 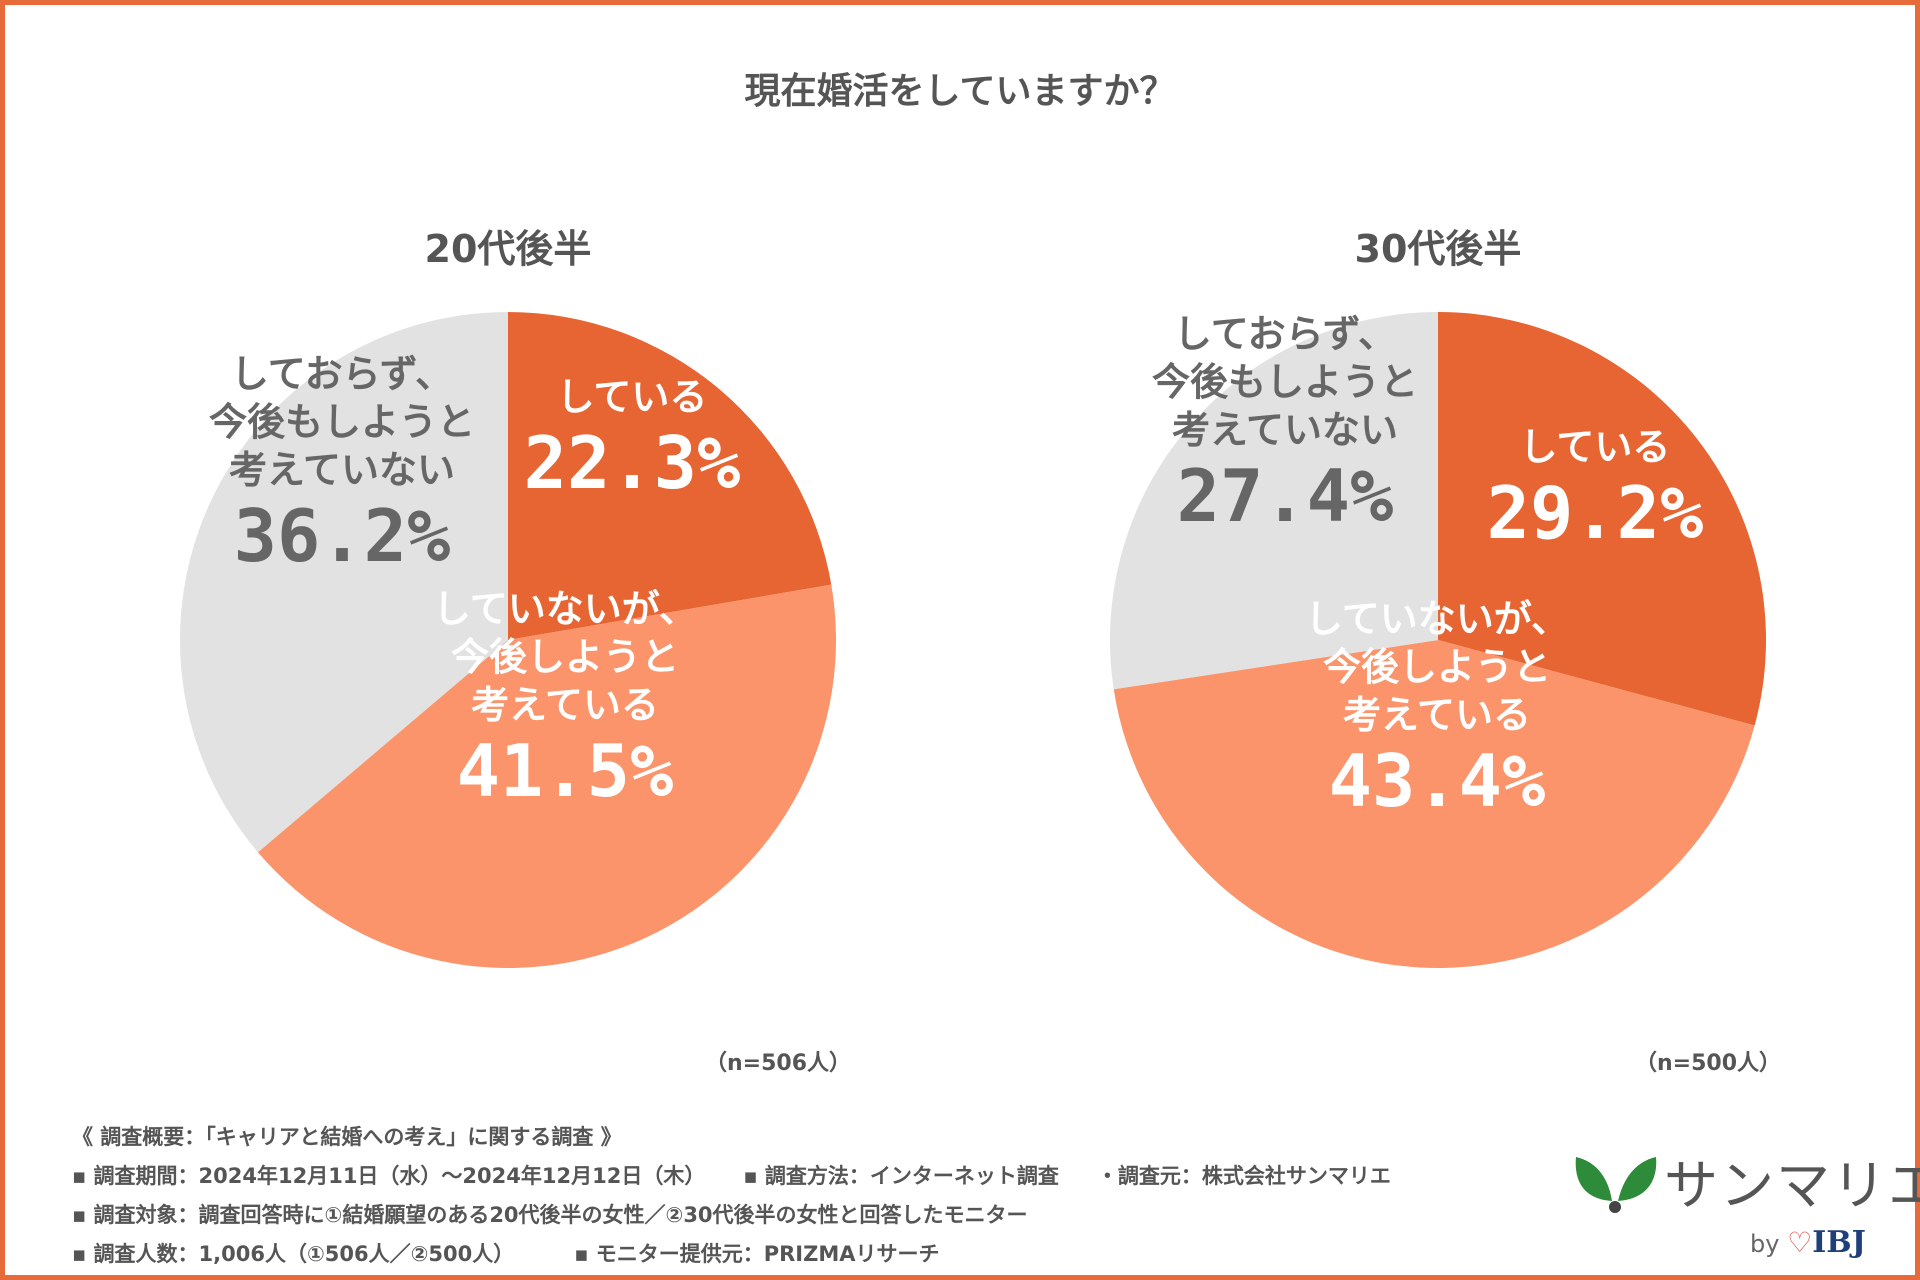 I want to click on pie-title-30s: 30代後半, so click(x=1438, y=249).